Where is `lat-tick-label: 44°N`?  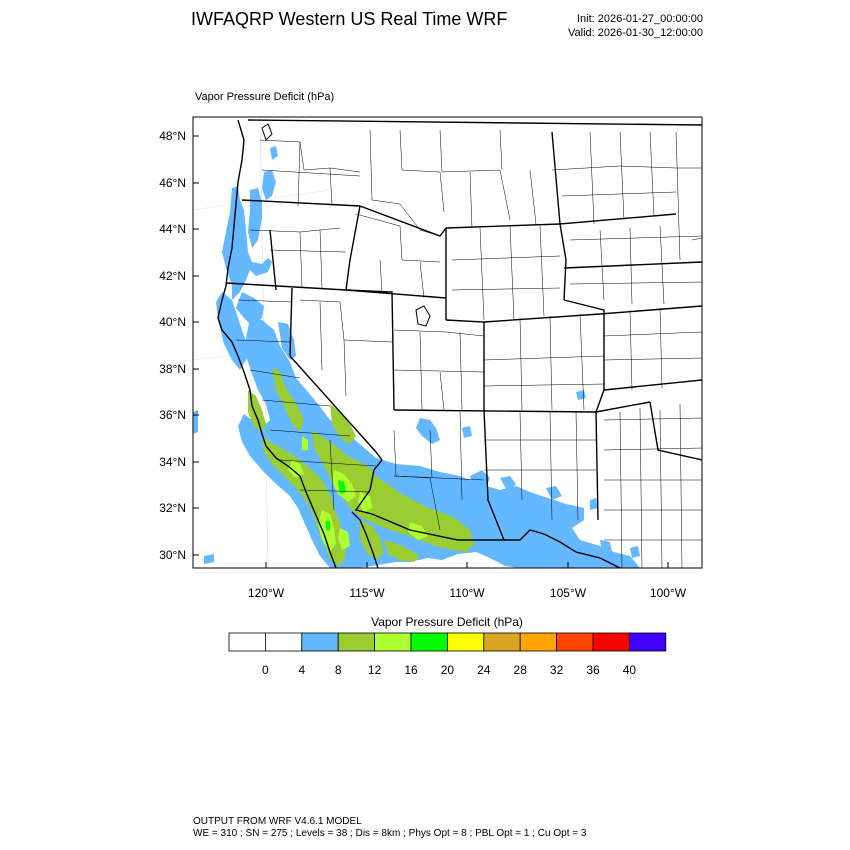 lat-tick-label: 44°N is located at coordinates (172, 229).